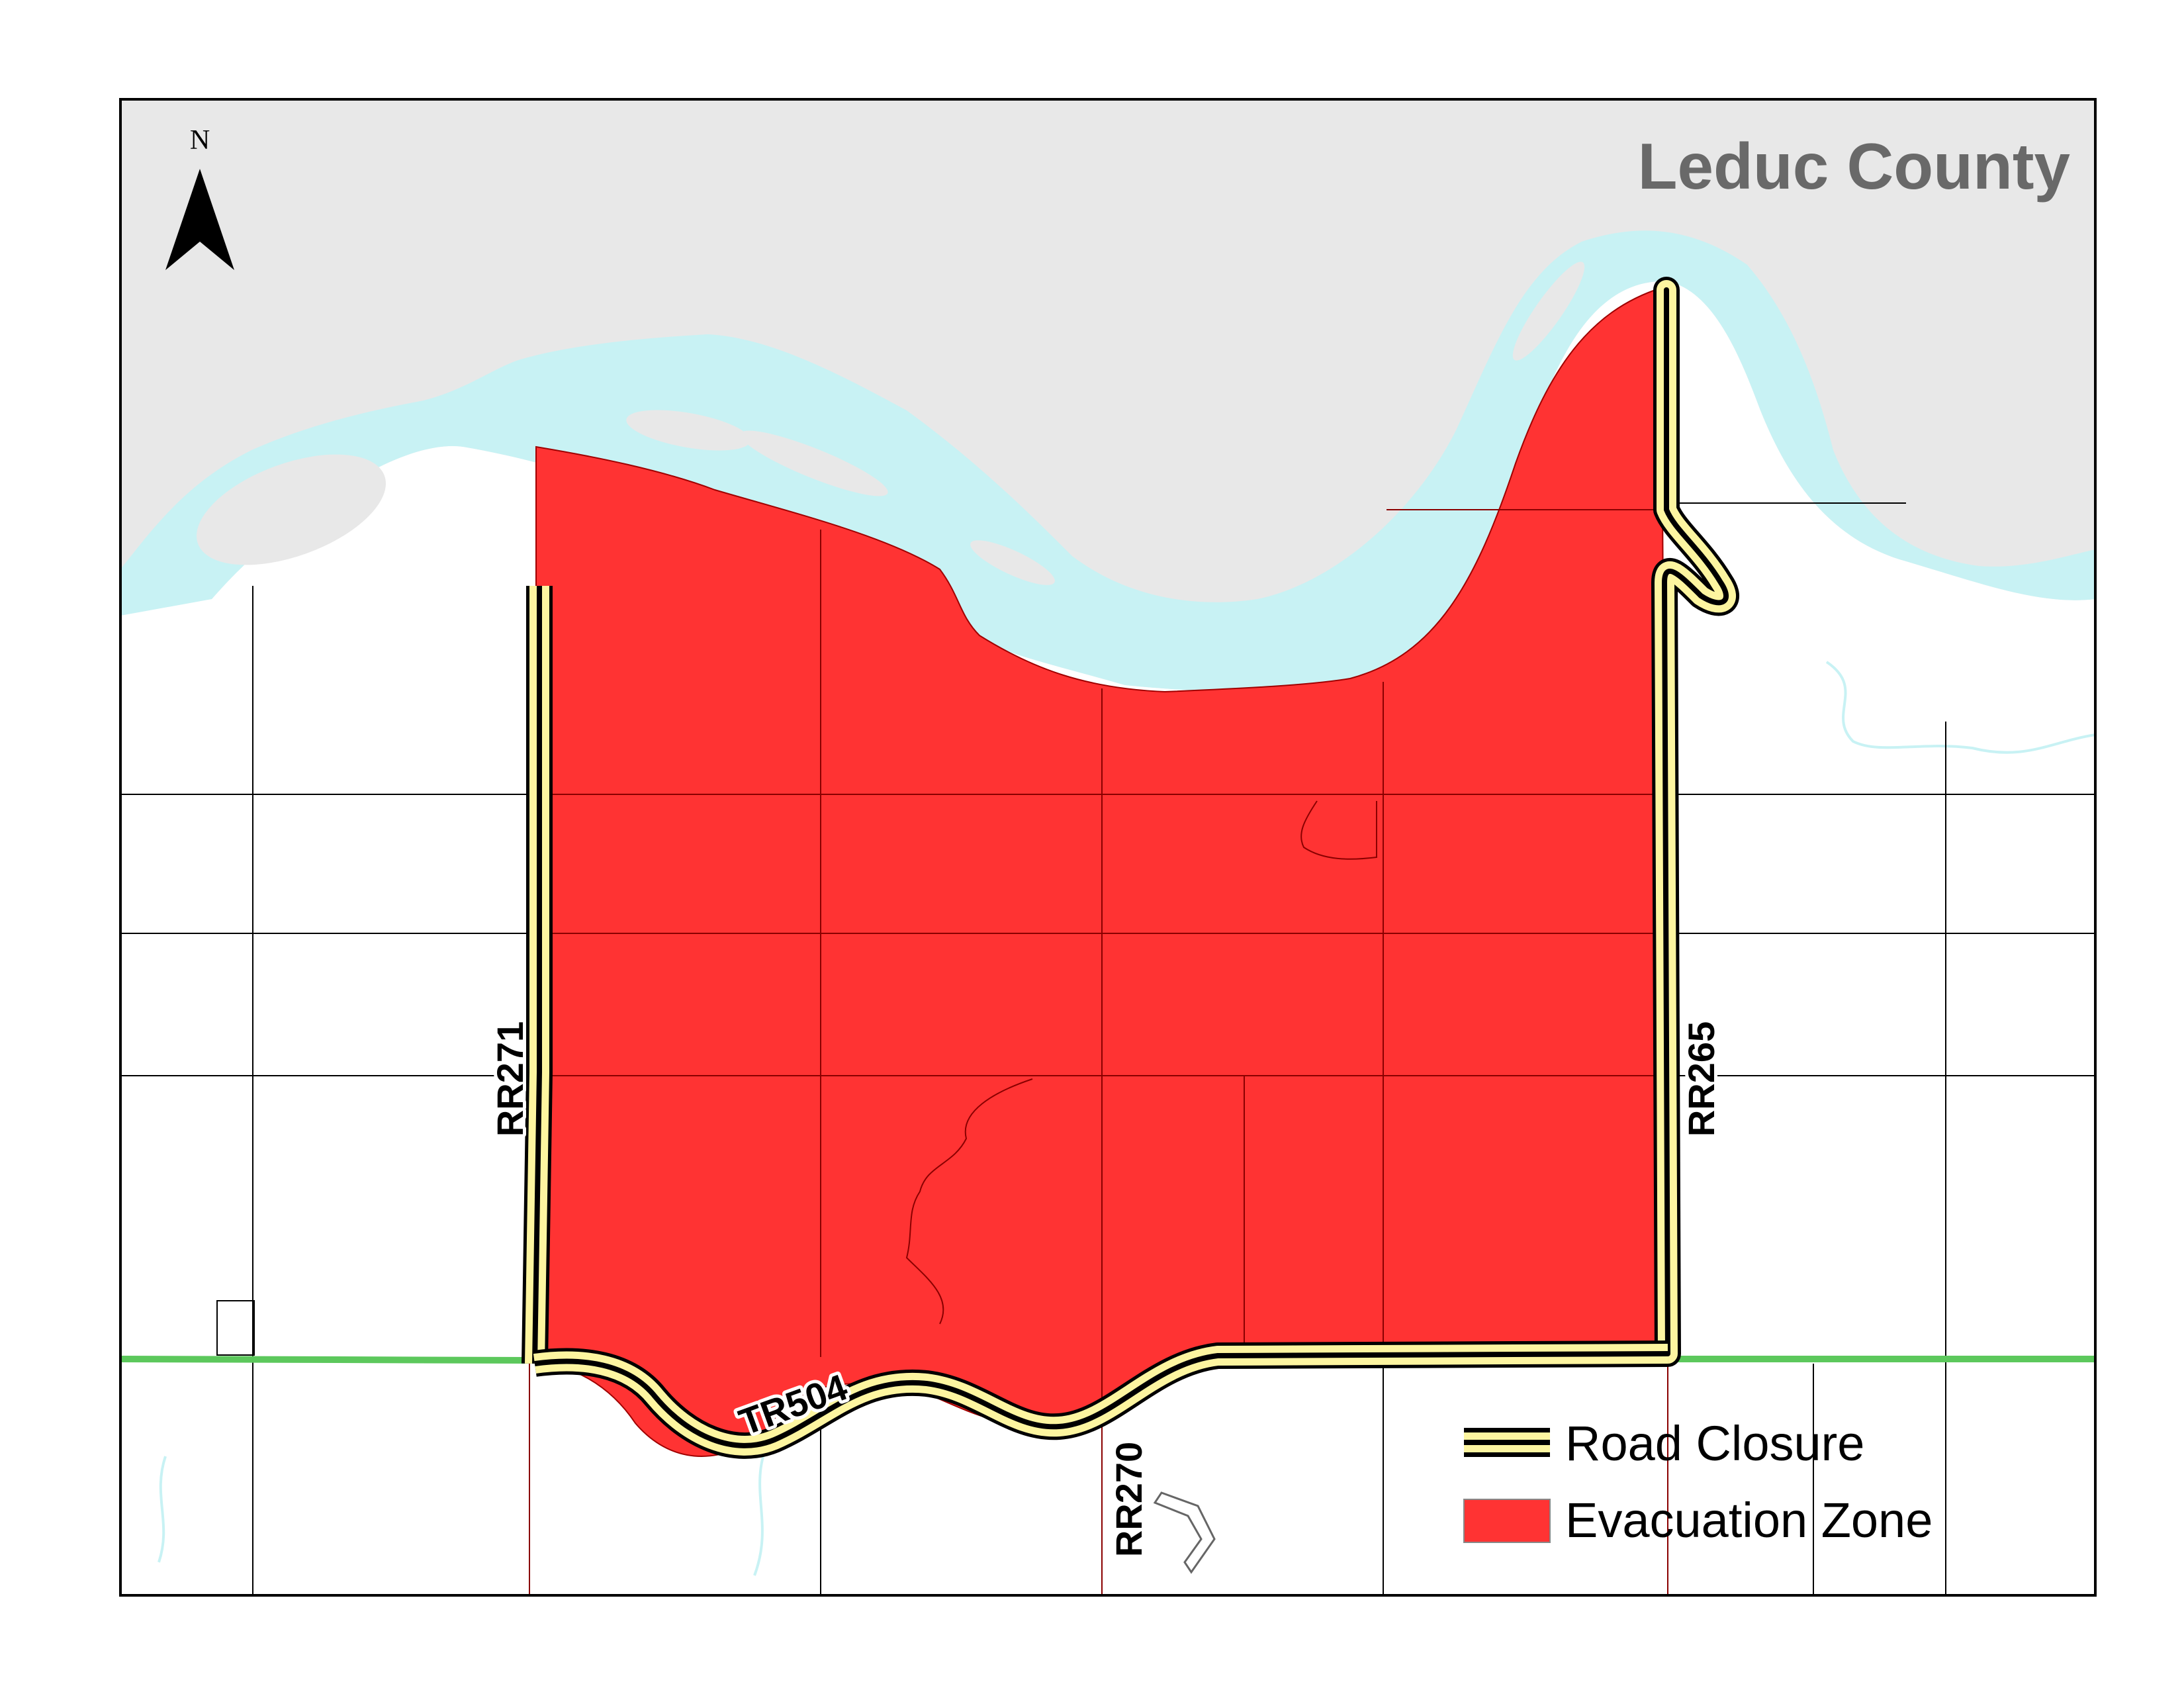 Image resolution: width=2184 pixels, height=1688 pixels. What do you see at coordinates (1715, 1443) in the screenshot?
I see `legend-road-closure-label: Road Closure` at bounding box center [1715, 1443].